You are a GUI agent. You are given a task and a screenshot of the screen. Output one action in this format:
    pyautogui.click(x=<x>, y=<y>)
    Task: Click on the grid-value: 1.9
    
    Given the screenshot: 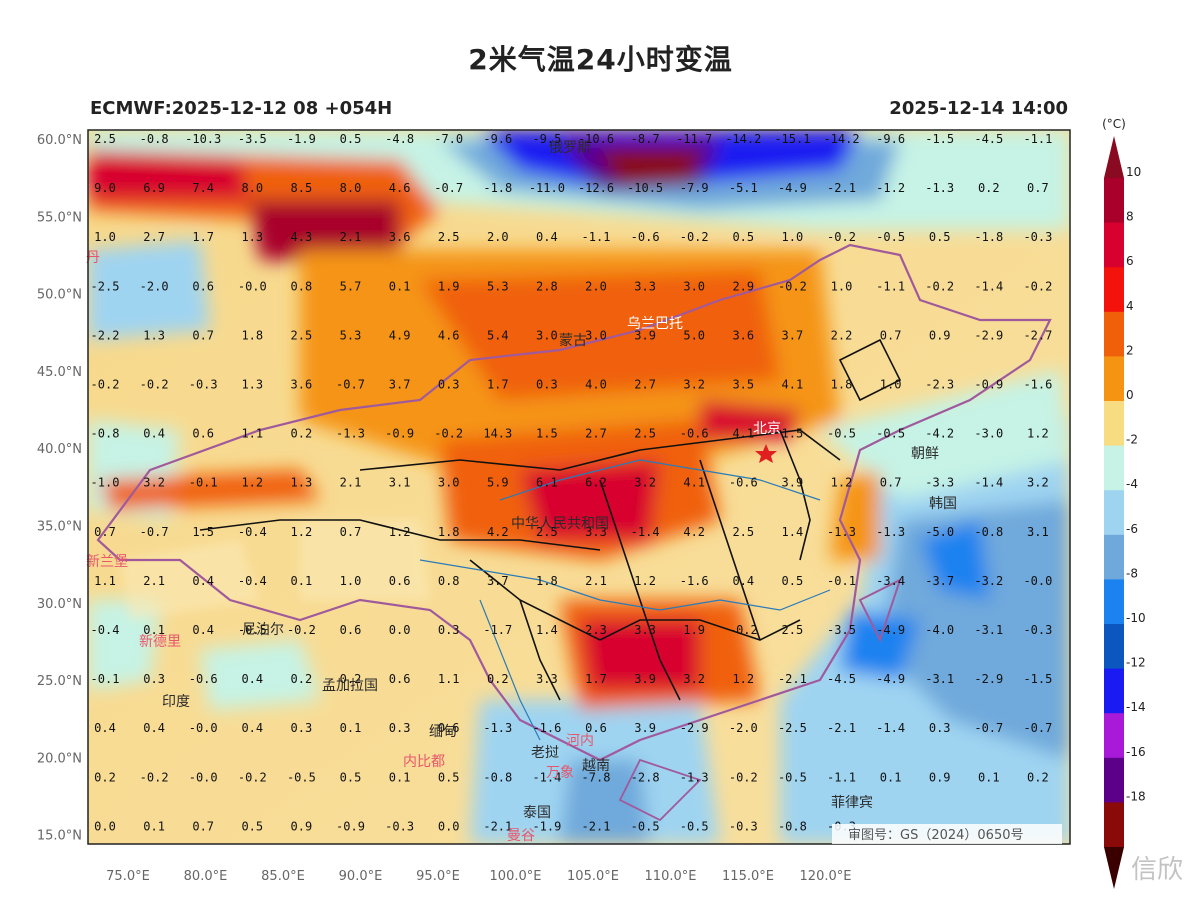 What is the action you would take?
    pyautogui.click(x=694, y=630)
    